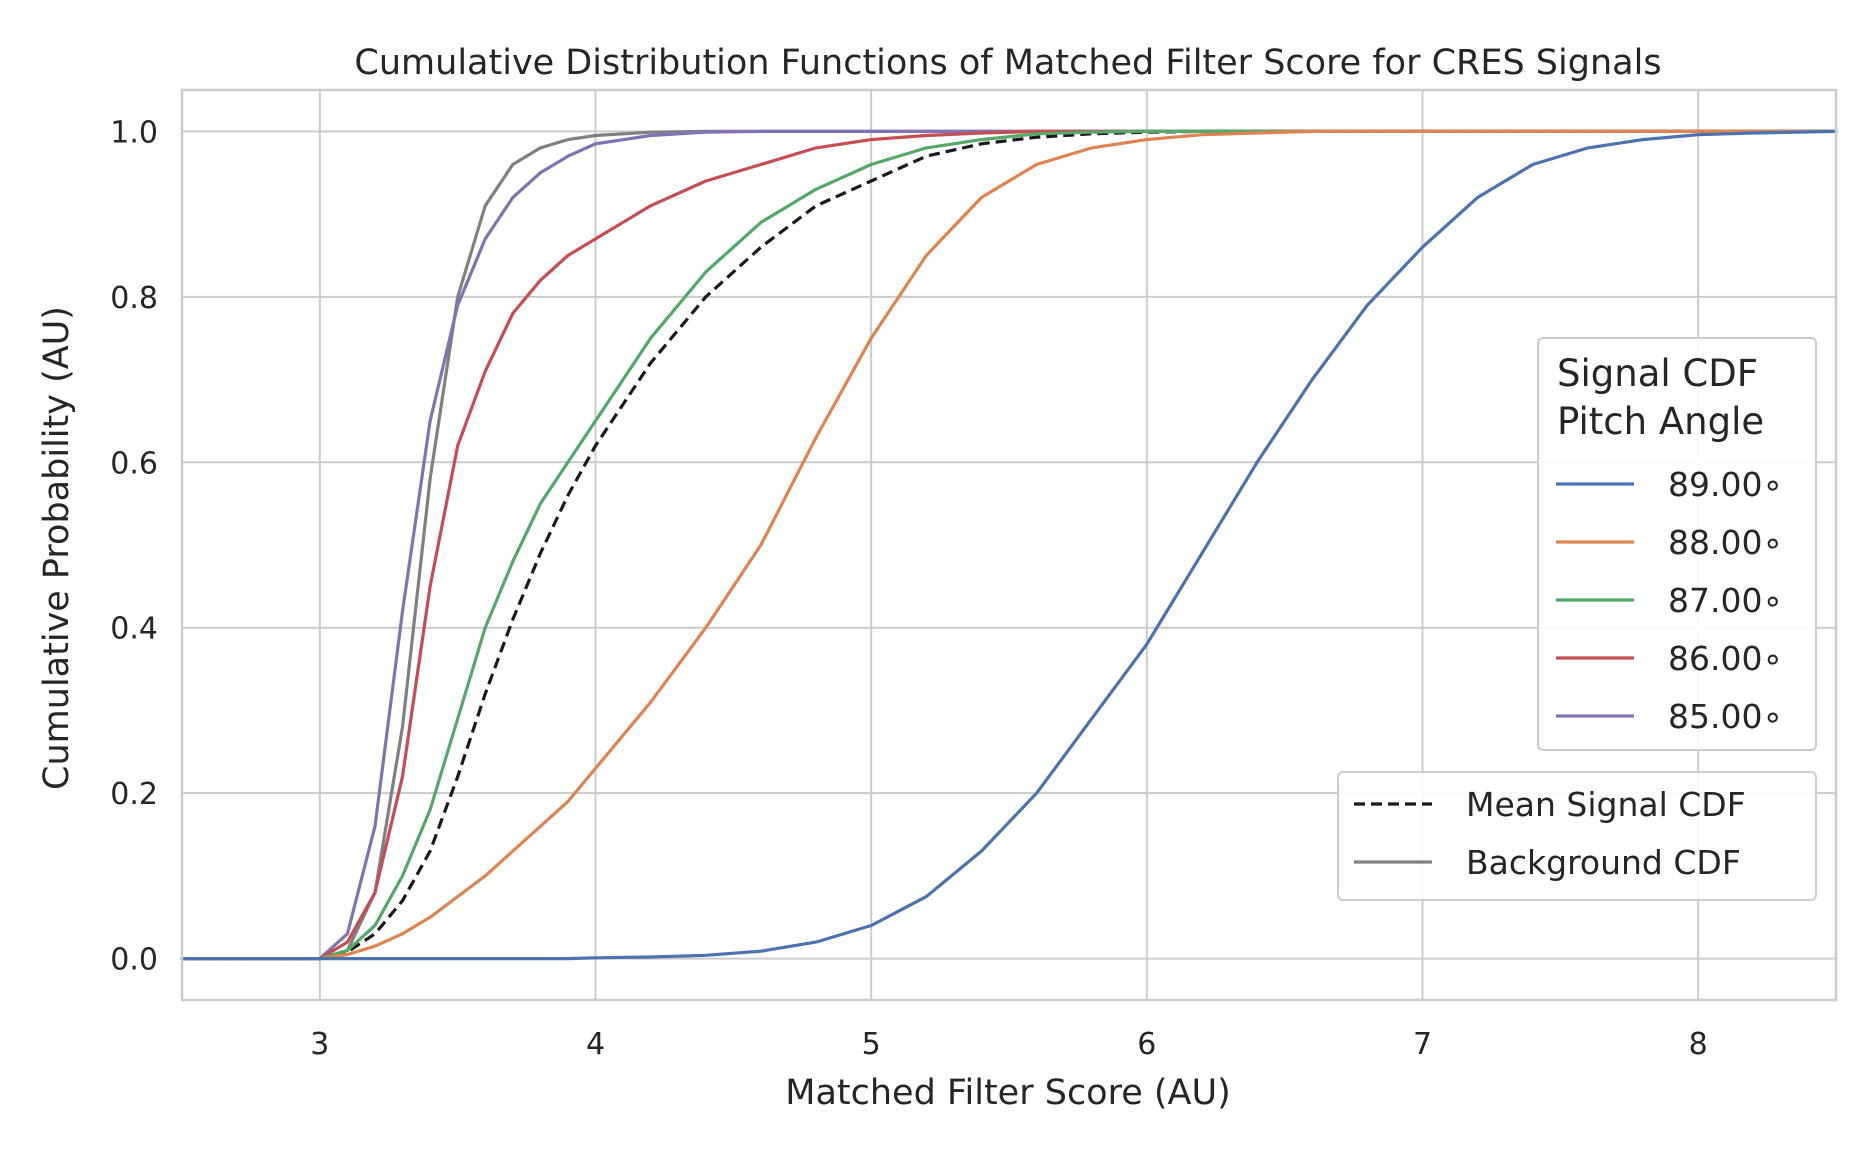  What do you see at coordinates (134, 629) in the screenshot?
I see `y-tick-label: 0.4` at bounding box center [134, 629].